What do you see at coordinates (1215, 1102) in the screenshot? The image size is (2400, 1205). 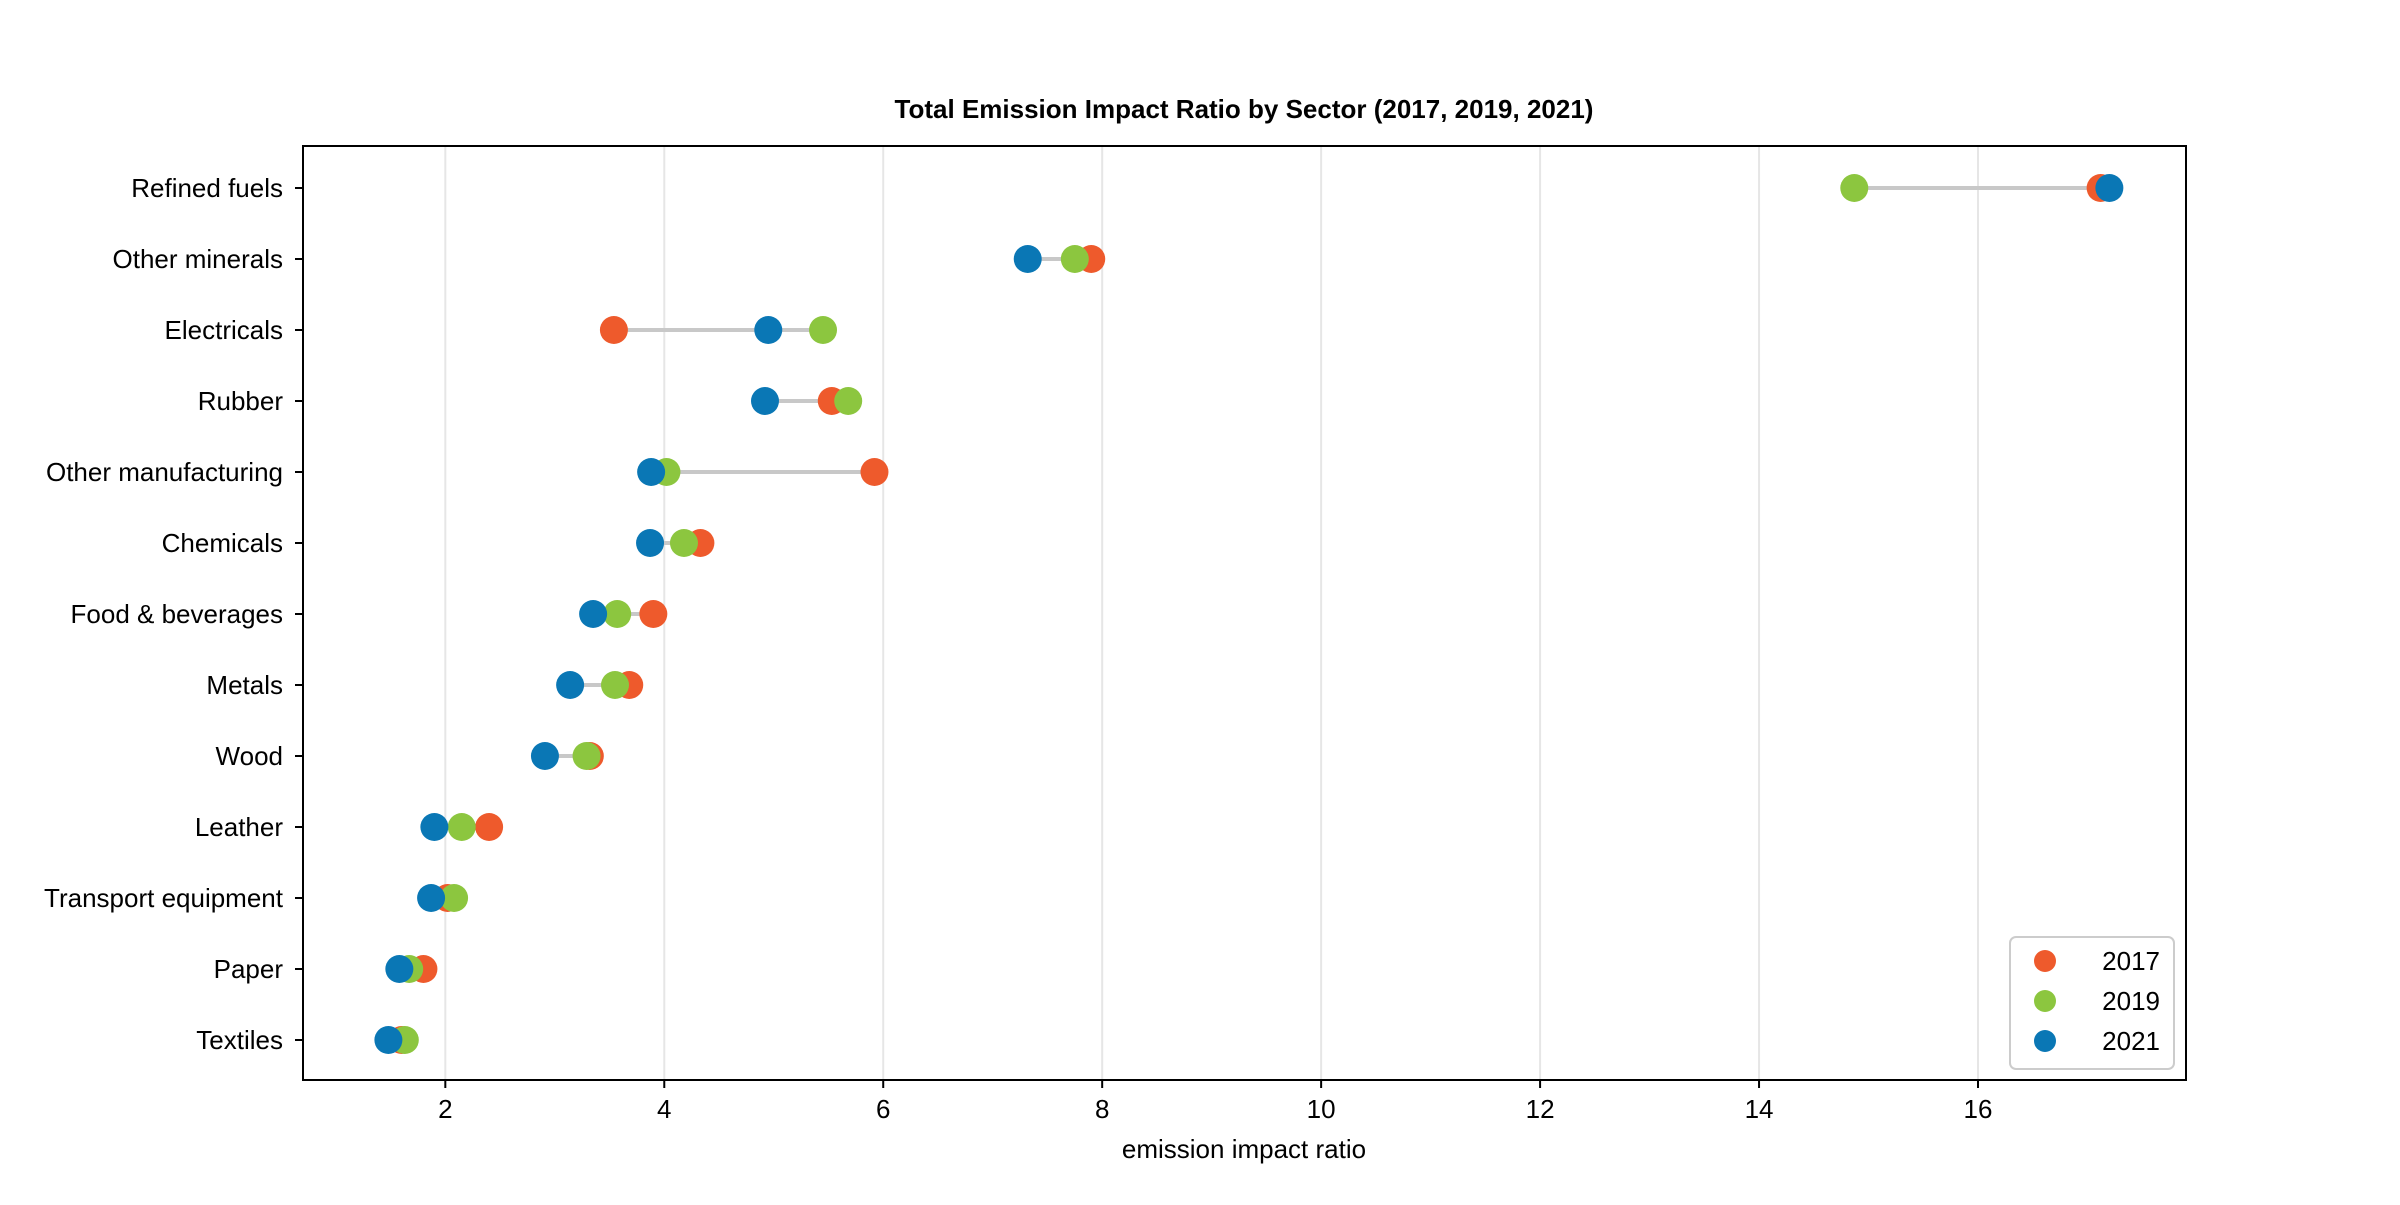 I see `x-axis-ticks: 2 4 6 8 10 12 14 16` at bounding box center [1215, 1102].